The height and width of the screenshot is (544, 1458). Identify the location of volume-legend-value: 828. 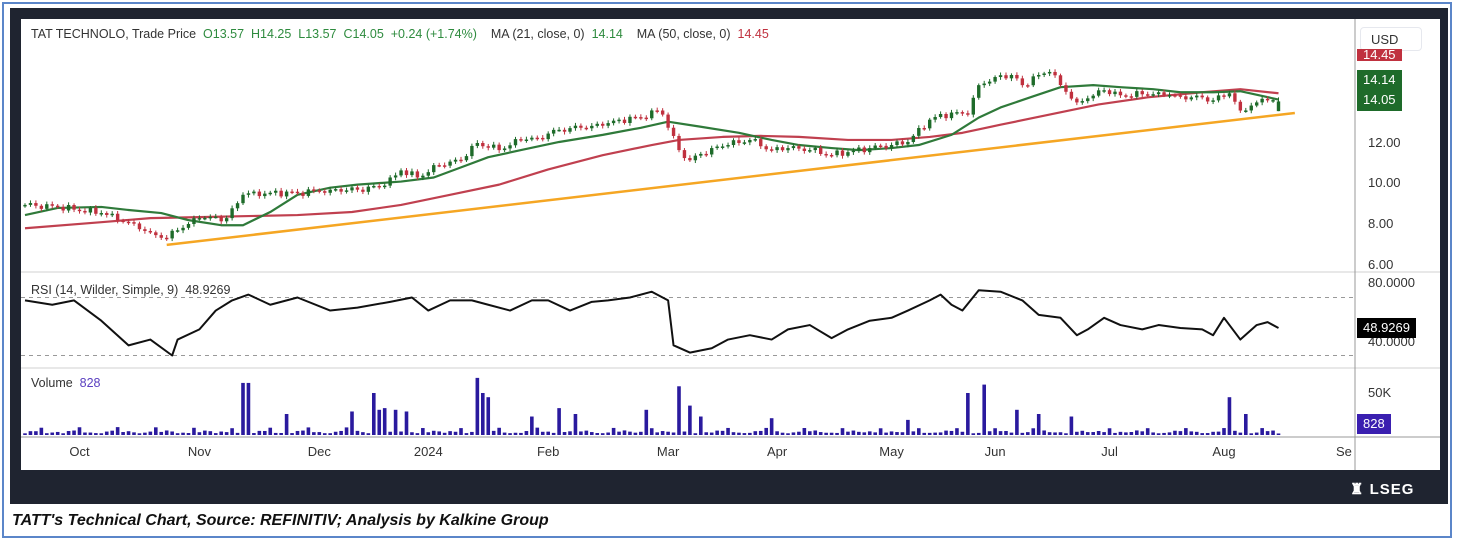
(90, 383).